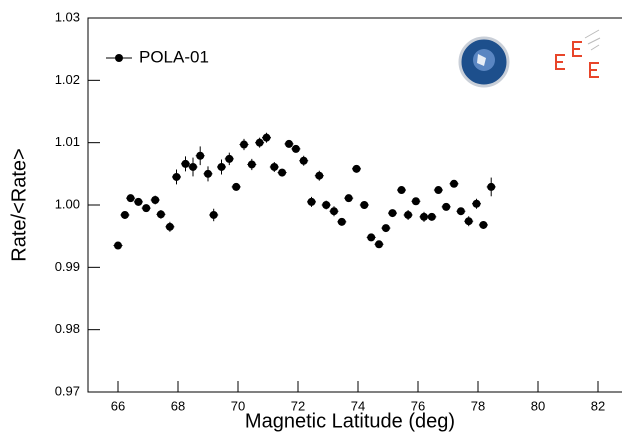 Image resolution: width=624 pixels, height=437 pixels. What do you see at coordinates (174, 56) in the screenshot?
I see `legend-label: POLA-01` at bounding box center [174, 56].